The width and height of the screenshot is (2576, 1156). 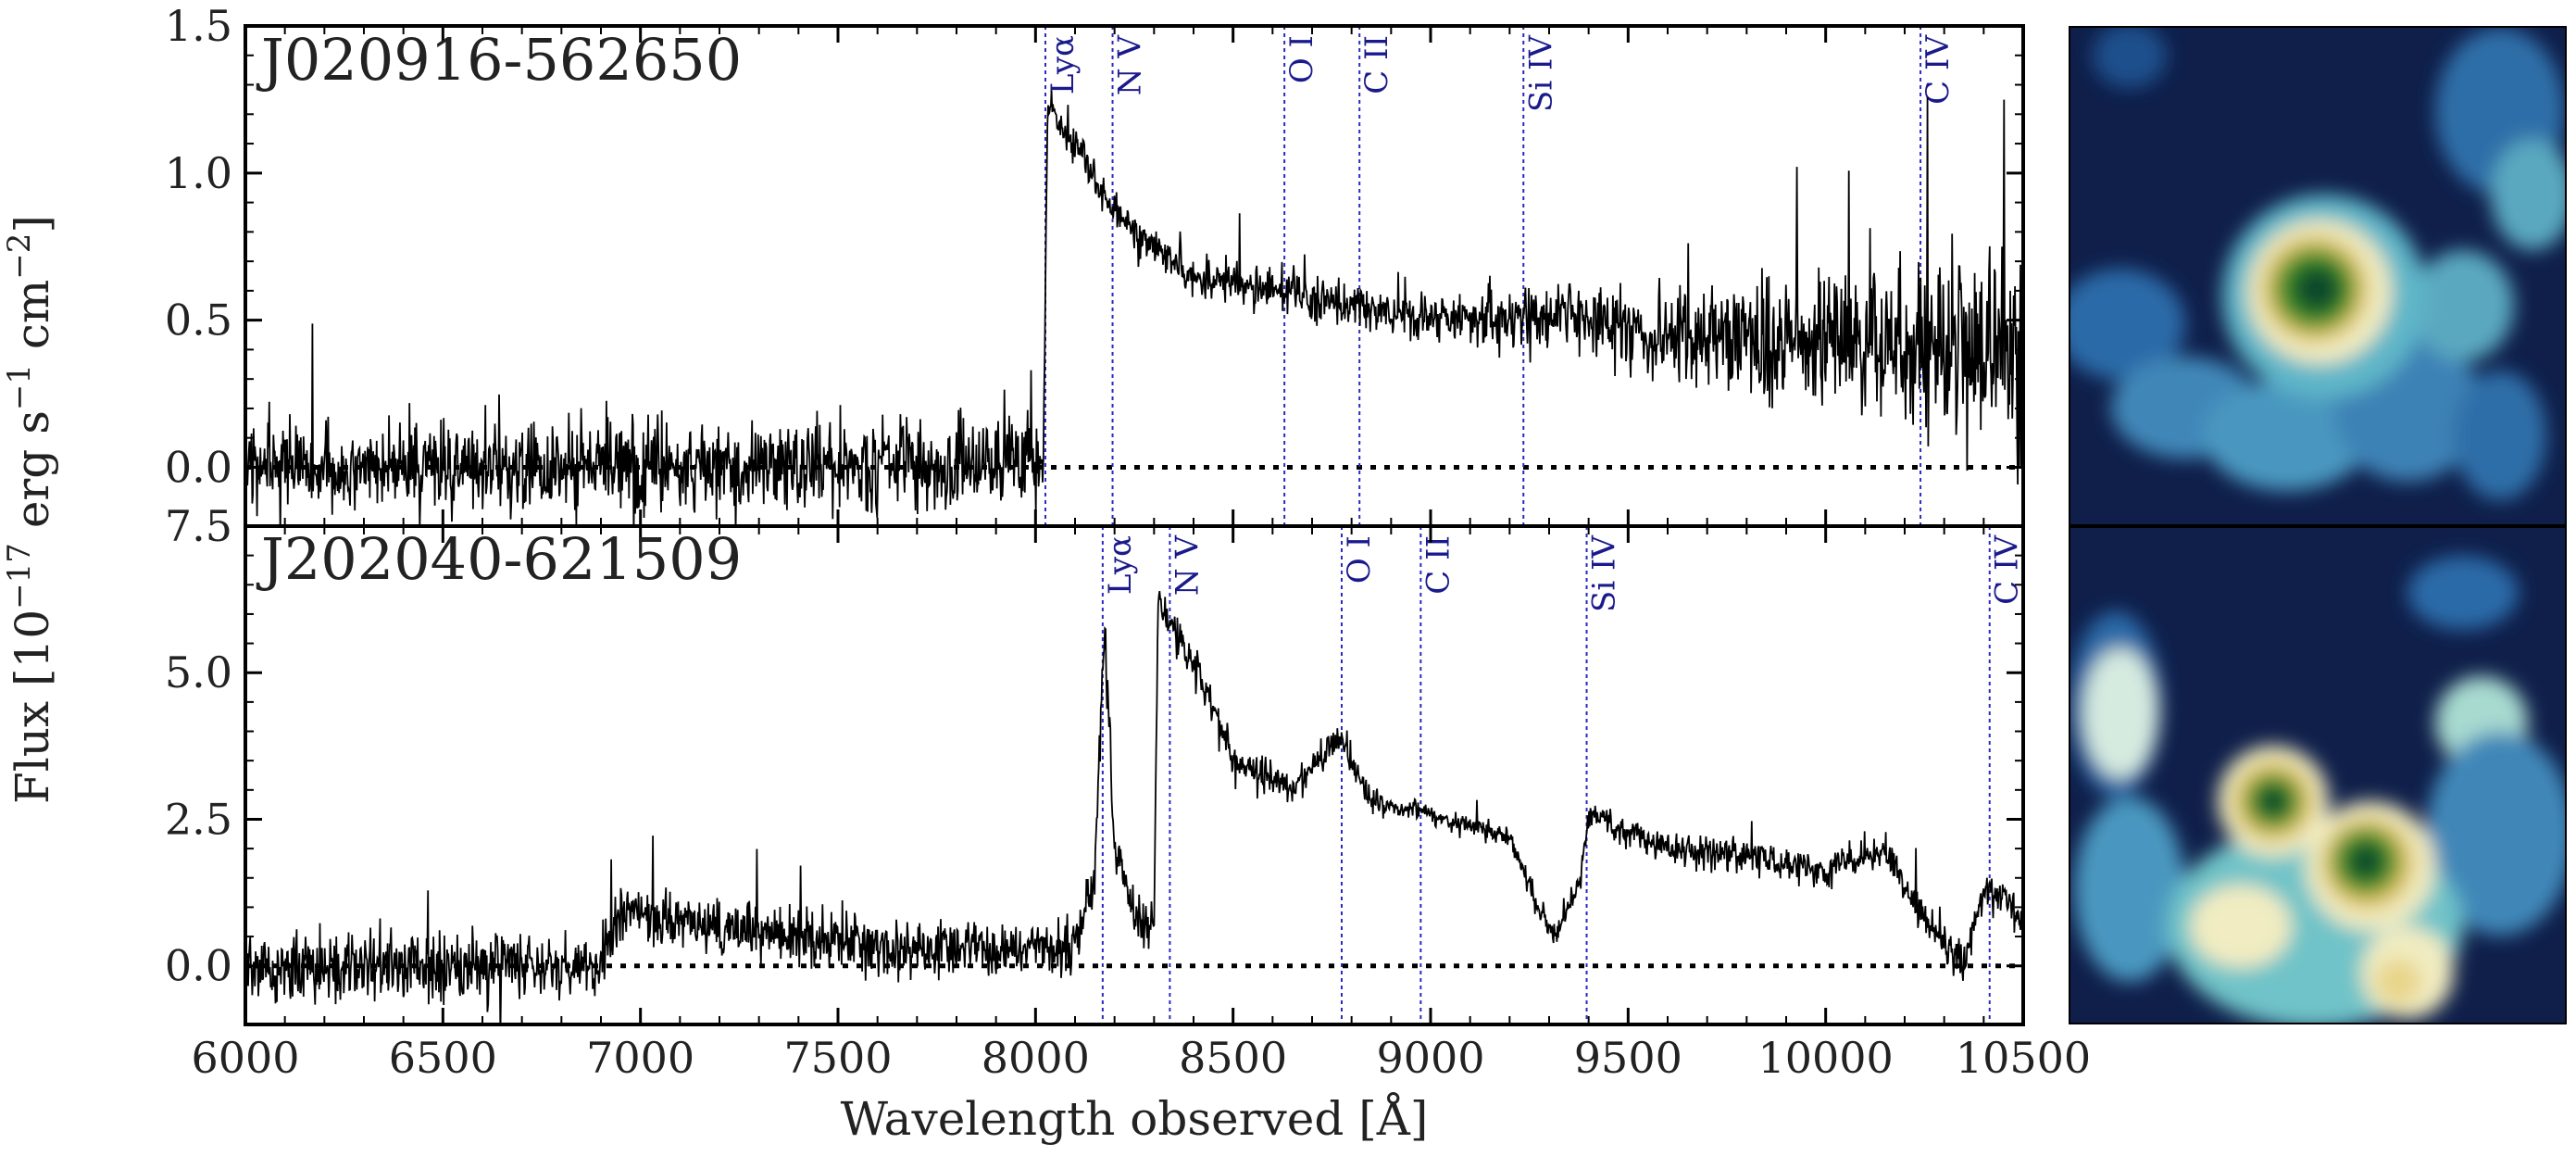 I want to click on image-cutout-bottom, so click(x=2318, y=775).